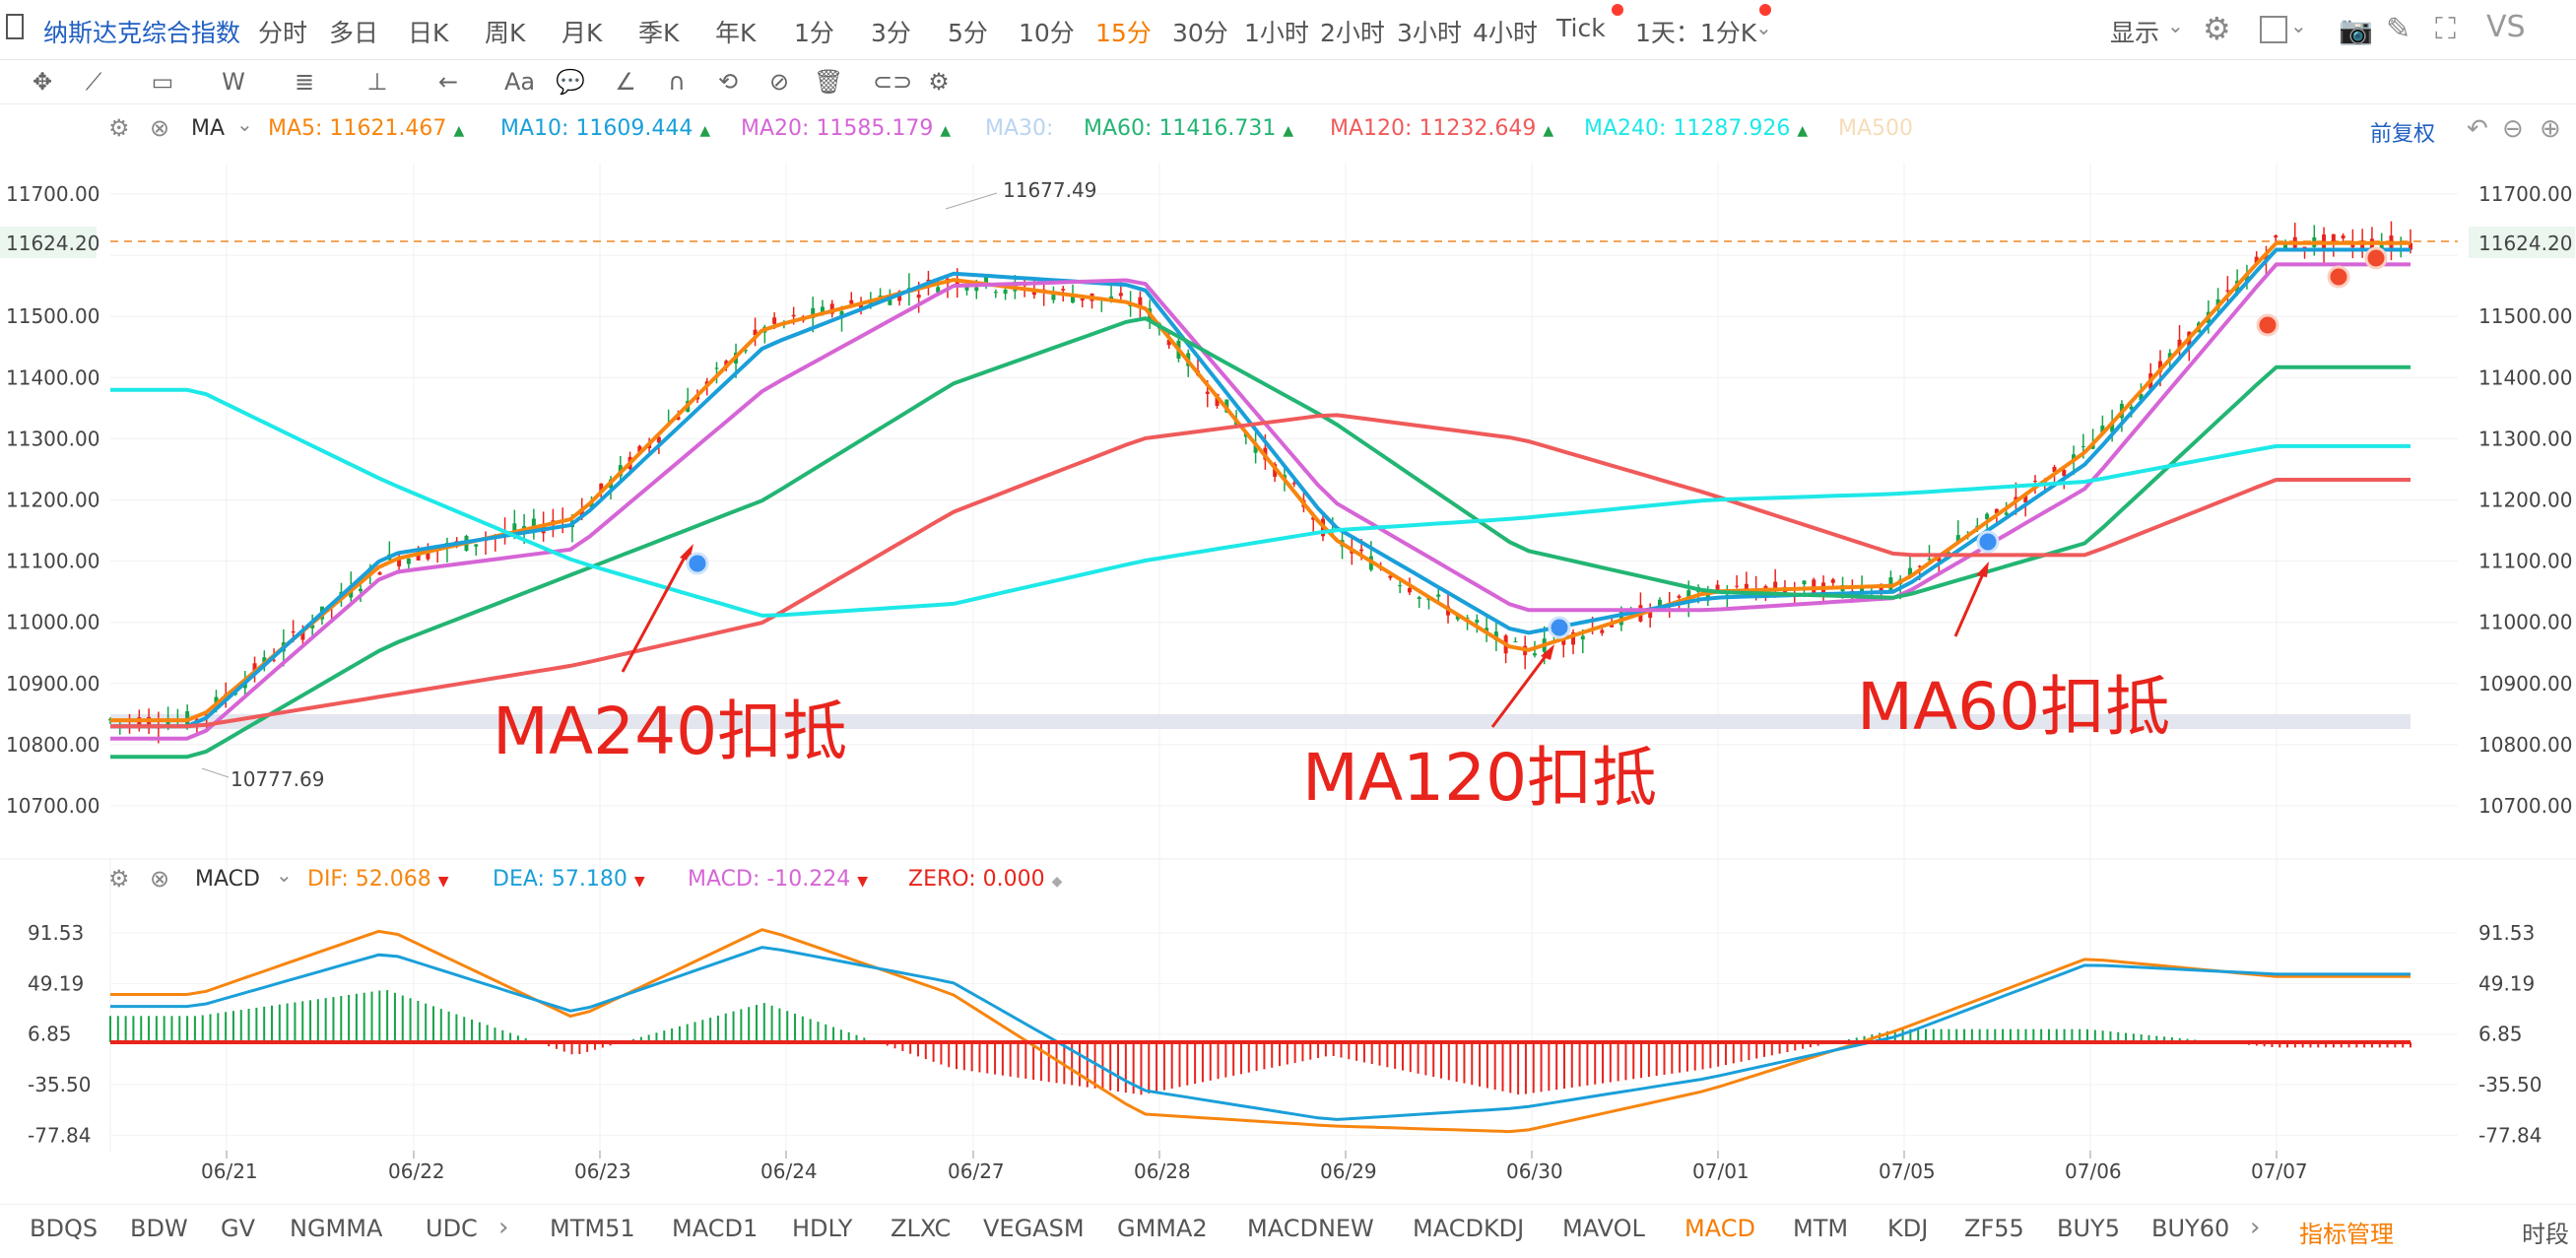 The image size is (2576, 1258). What do you see at coordinates (1163, 1228) in the screenshot?
I see `tab-gmma2: GMMA2` at bounding box center [1163, 1228].